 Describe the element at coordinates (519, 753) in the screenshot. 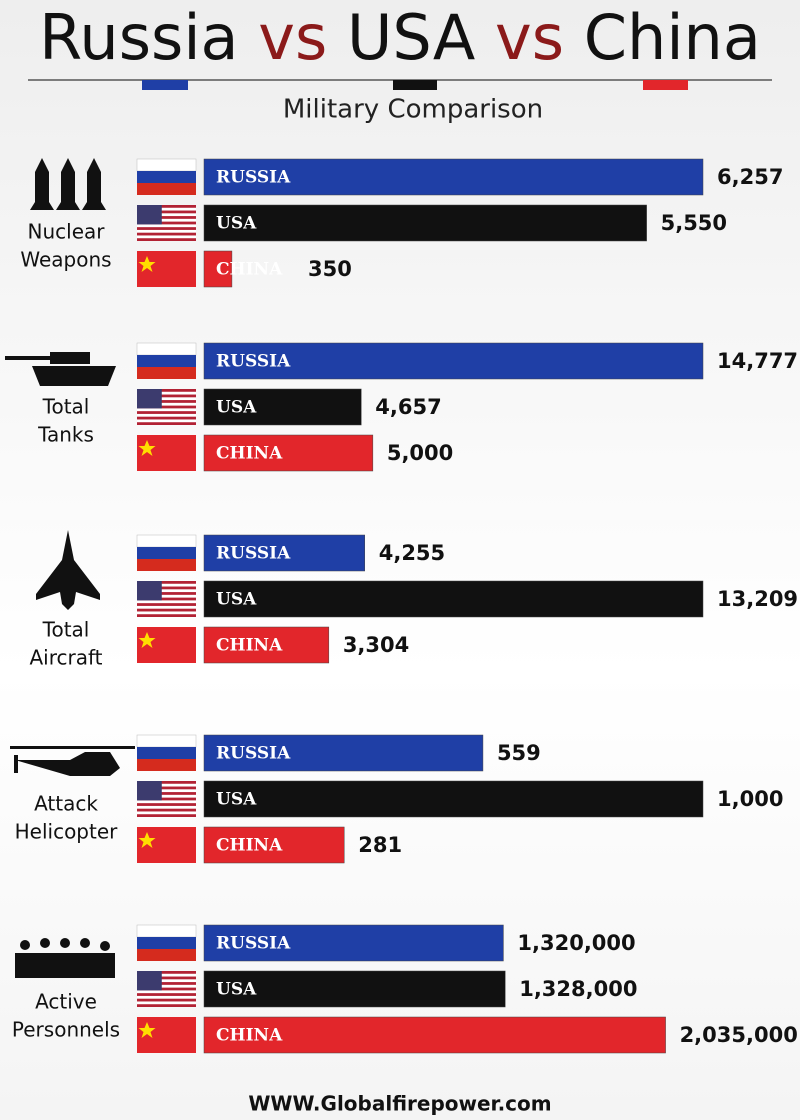

I see `value-label: 559` at that location.